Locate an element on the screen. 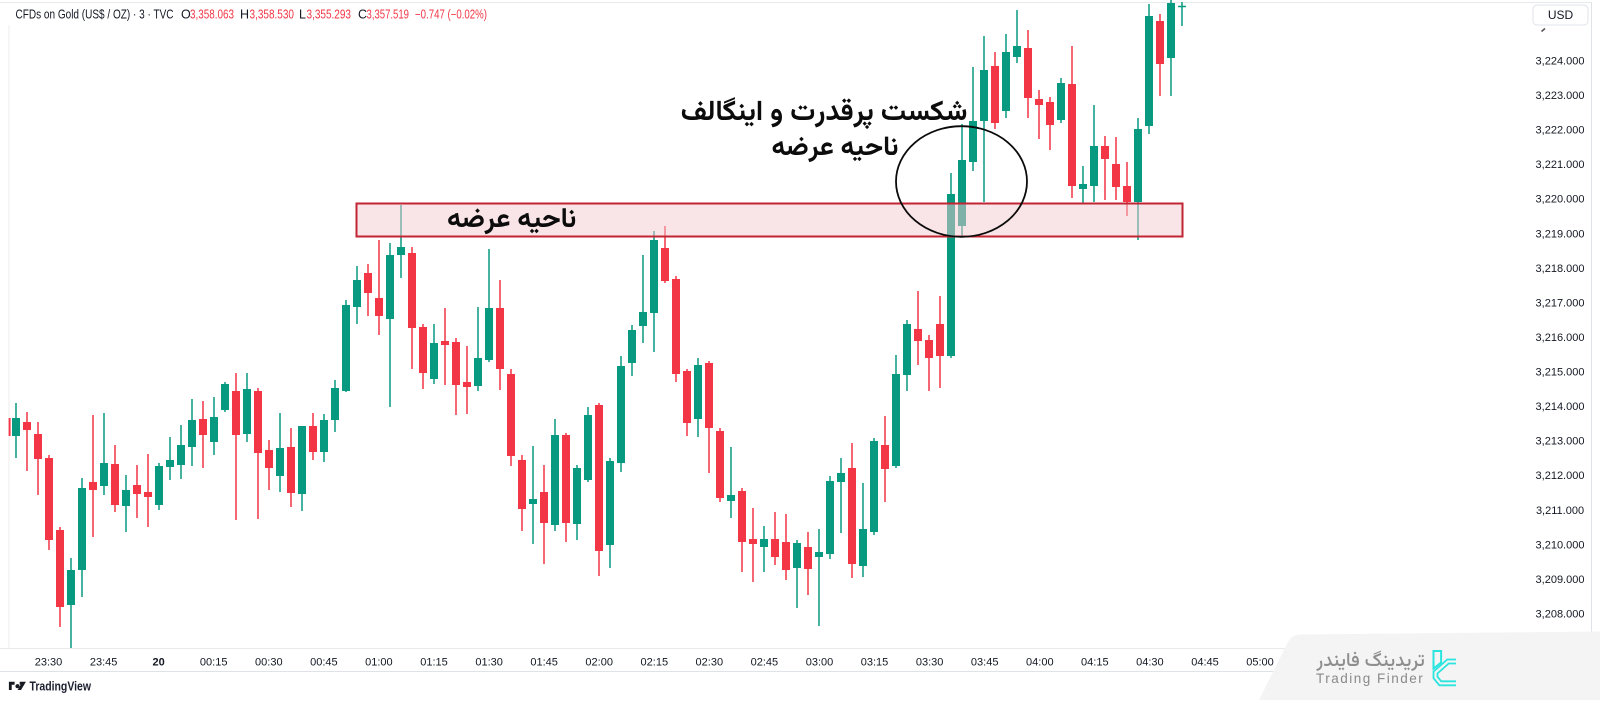 The height and width of the screenshot is (705, 1600). svg-text: H is located at coordinates (244, 15).